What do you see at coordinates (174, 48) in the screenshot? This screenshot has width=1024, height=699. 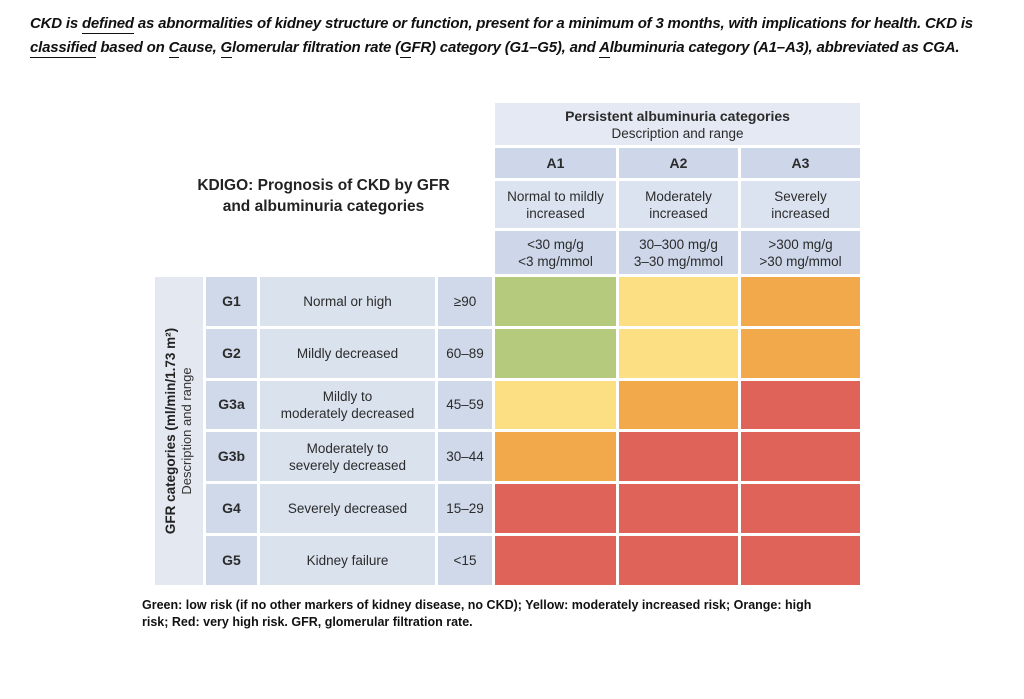 I see `intro-underlined-c: C` at bounding box center [174, 48].